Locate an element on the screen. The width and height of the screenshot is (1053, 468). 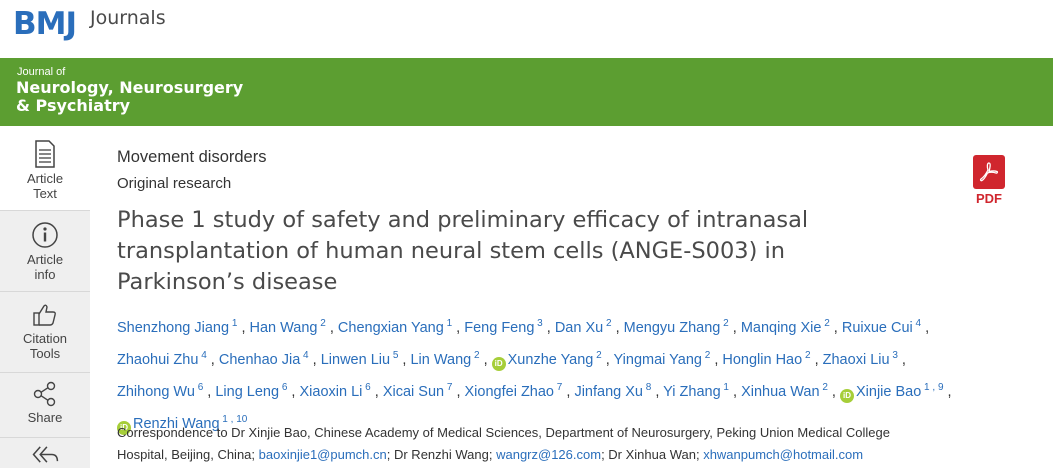
pdf-icon is located at coordinates (989, 172).